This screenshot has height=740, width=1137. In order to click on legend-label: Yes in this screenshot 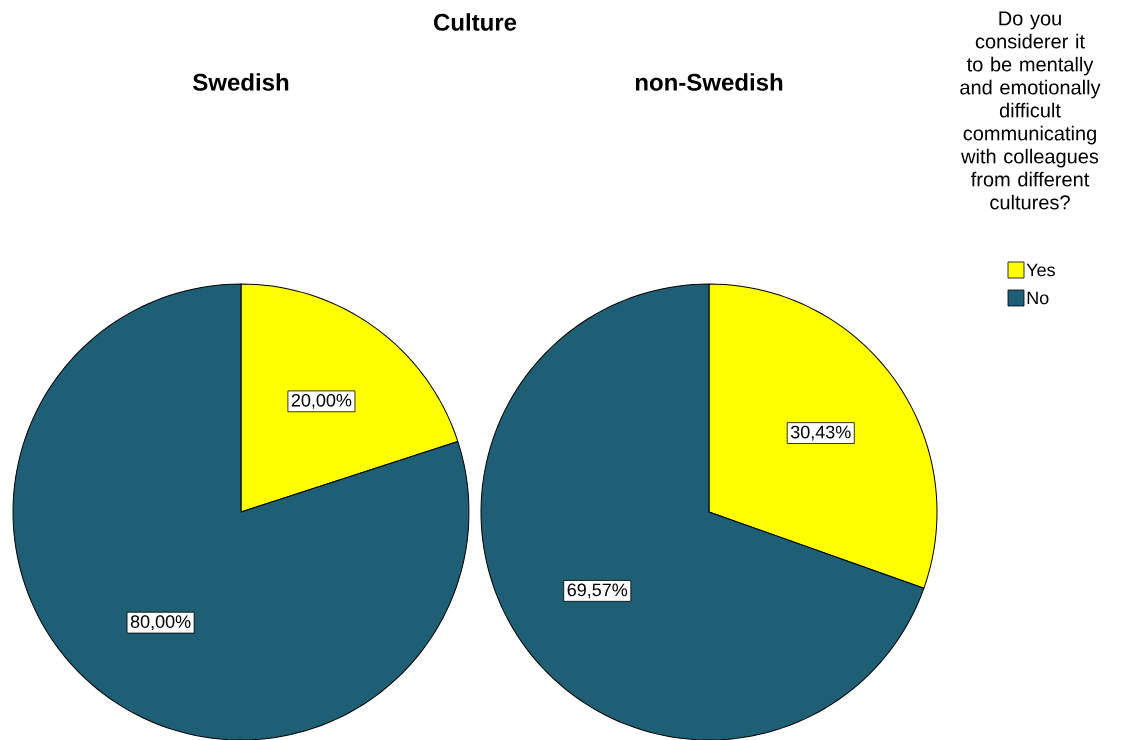, I will do `click(1040, 270)`.